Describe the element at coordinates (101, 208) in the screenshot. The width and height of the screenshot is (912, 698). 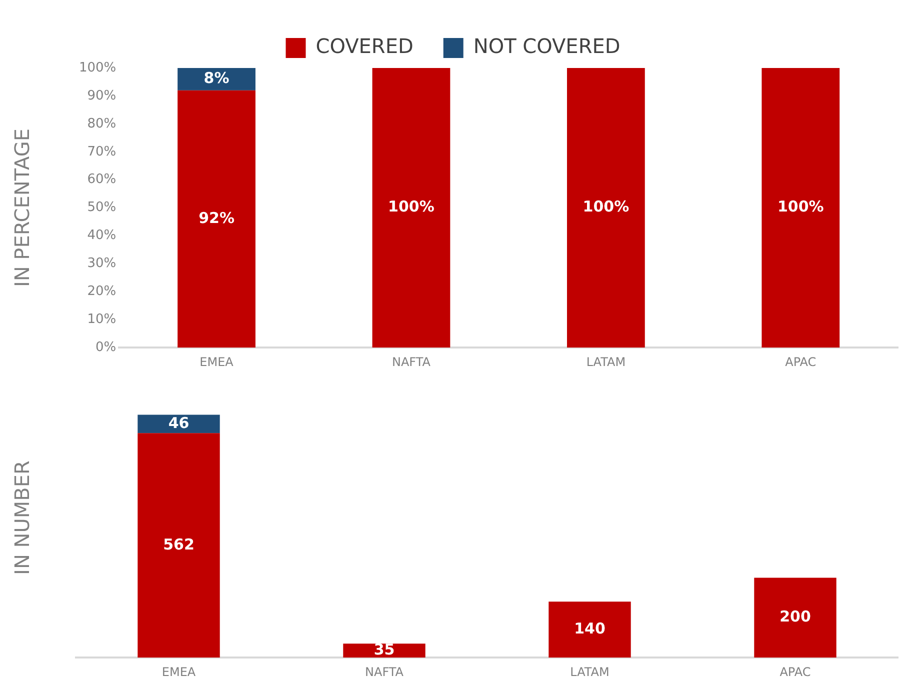
I see `y-tick-label: 50%` at that location.